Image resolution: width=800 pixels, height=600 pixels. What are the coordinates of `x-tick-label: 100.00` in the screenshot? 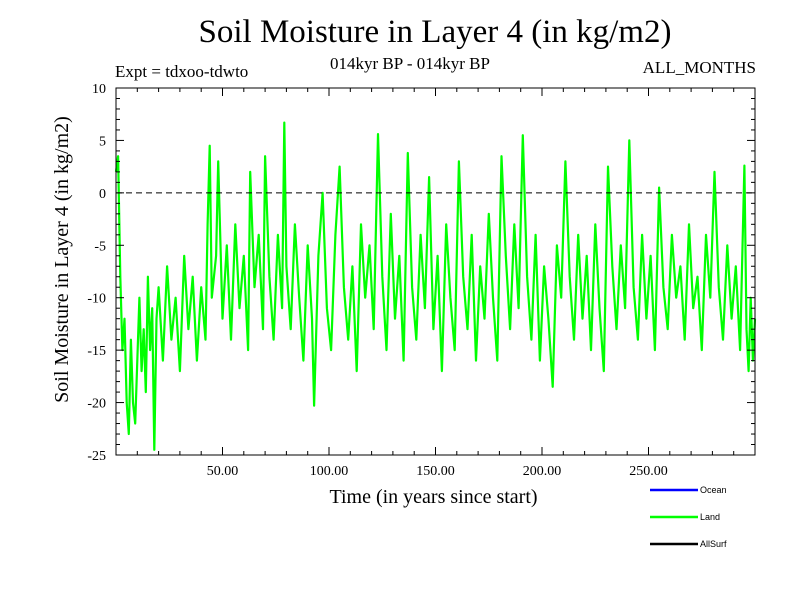 It's located at (329, 471).